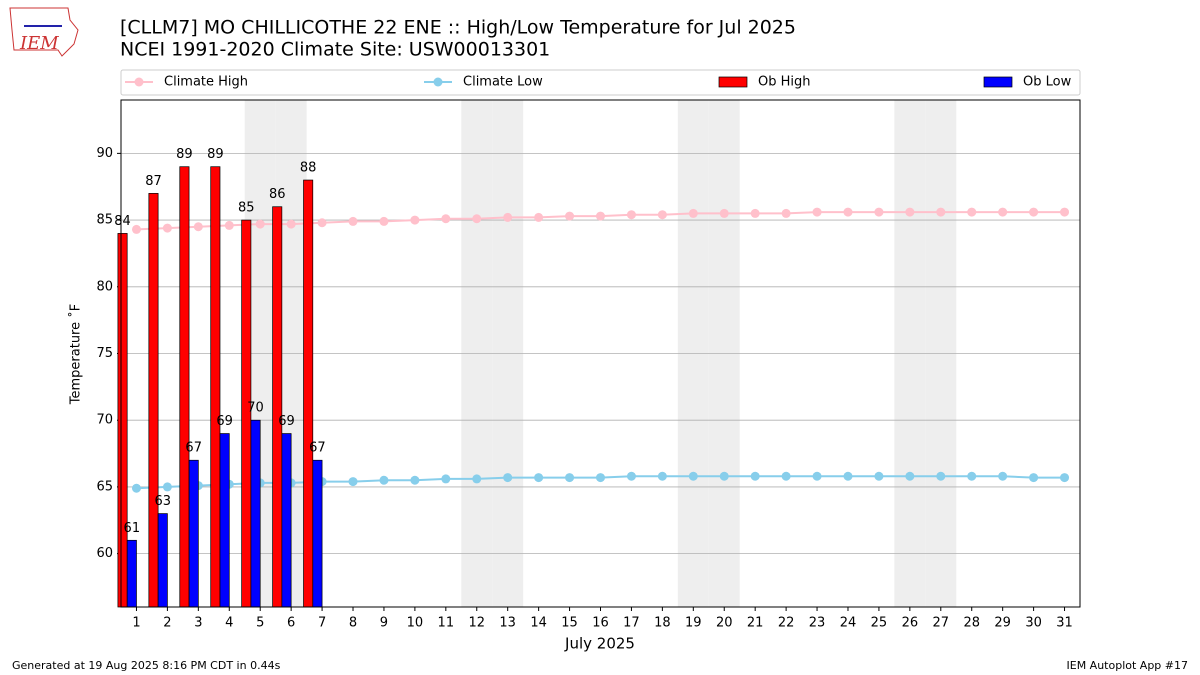 The width and height of the screenshot is (1200, 675). I want to click on data-label: 86, so click(277, 194).